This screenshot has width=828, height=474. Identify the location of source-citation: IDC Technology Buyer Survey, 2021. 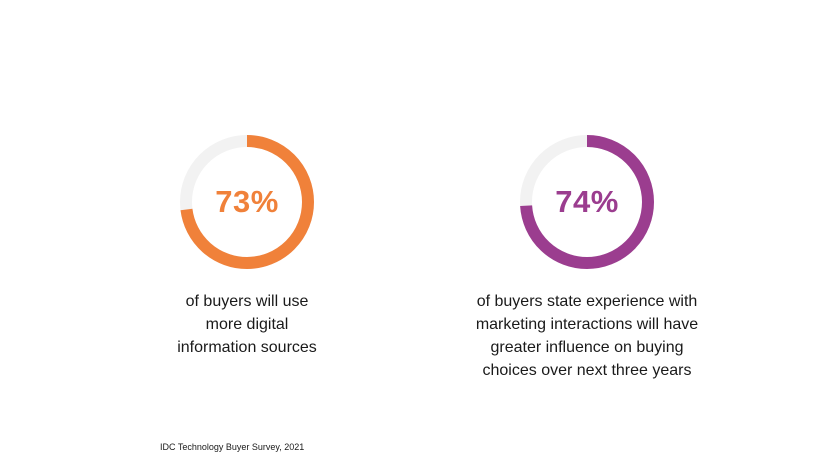
(232, 447).